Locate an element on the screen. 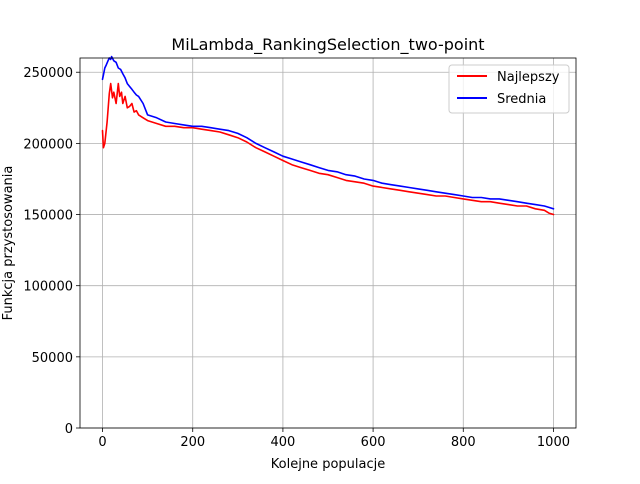 The height and width of the screenshot is (484, 640). x-tick-label: 1000 is located at coordinates (553, 442).